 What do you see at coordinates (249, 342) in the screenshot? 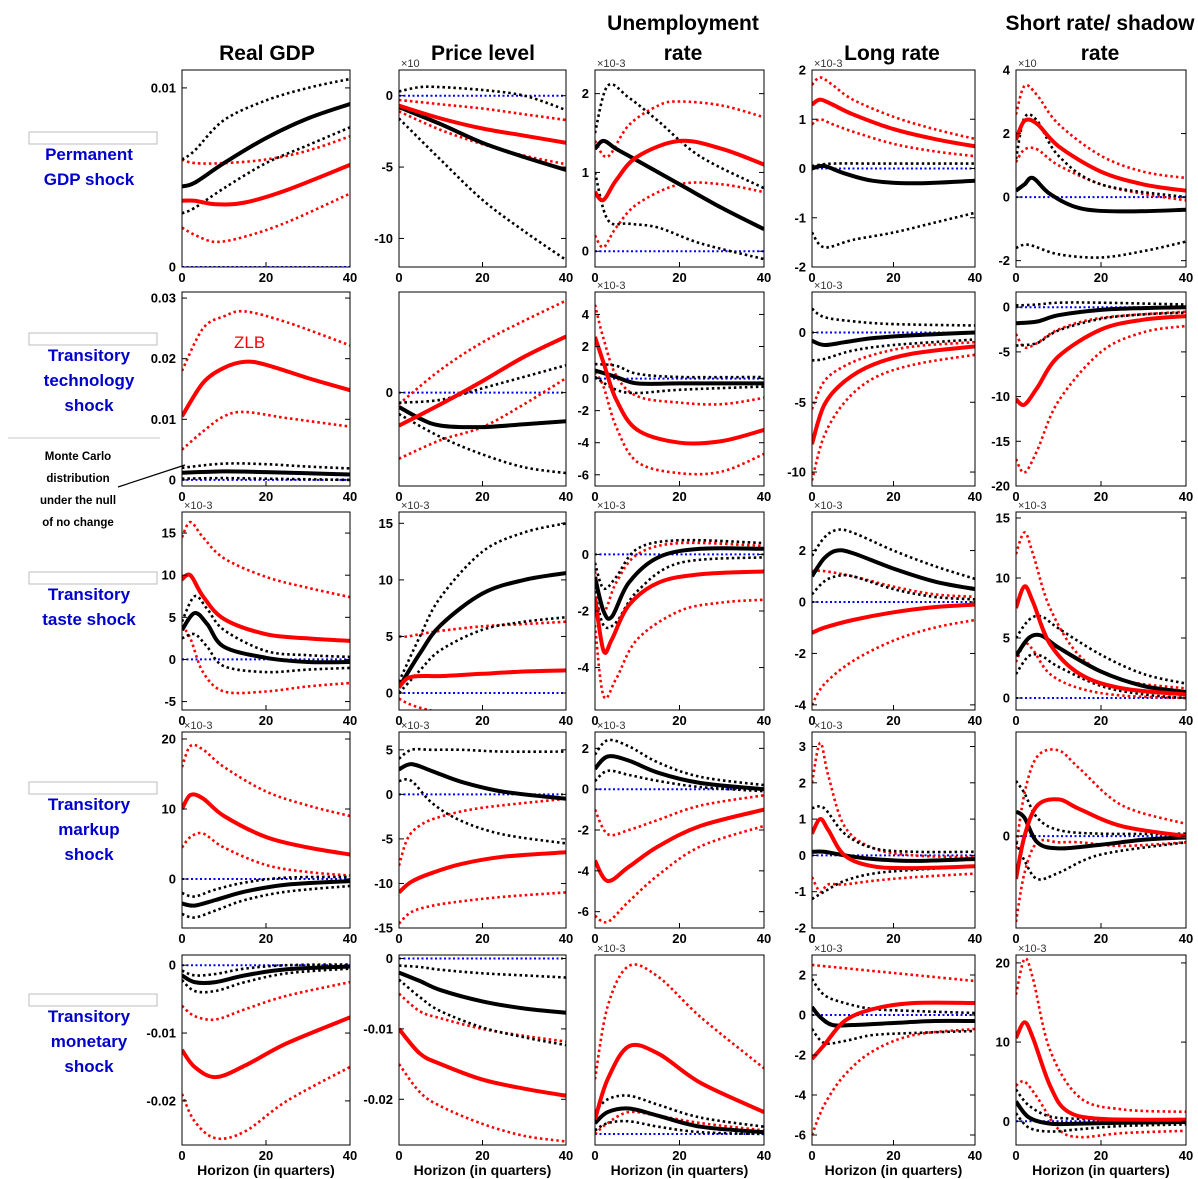
I see `zlb-annotation: ZLB` at bounding box center [249, 342].